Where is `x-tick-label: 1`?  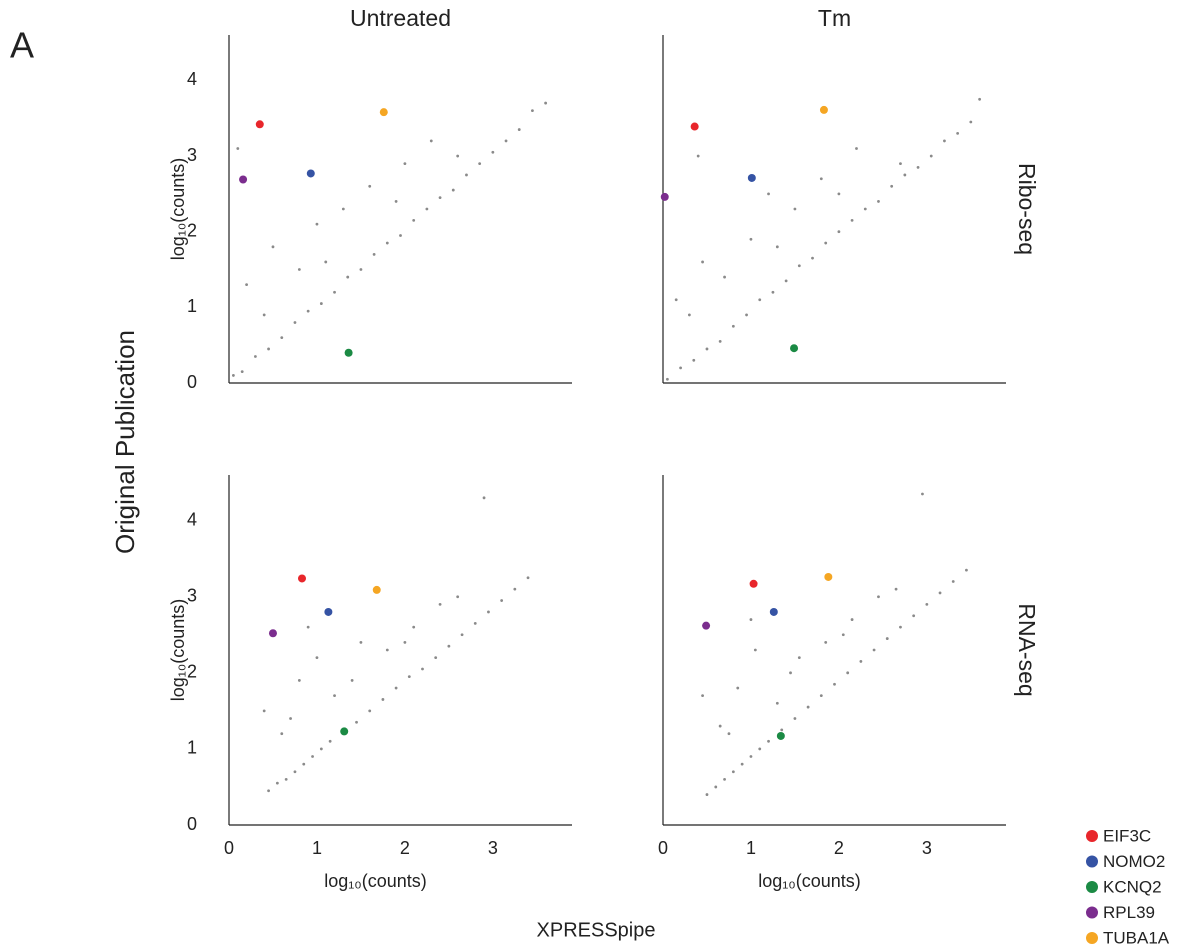
x-tick-label: 1 is located at coordinates (751, 848).